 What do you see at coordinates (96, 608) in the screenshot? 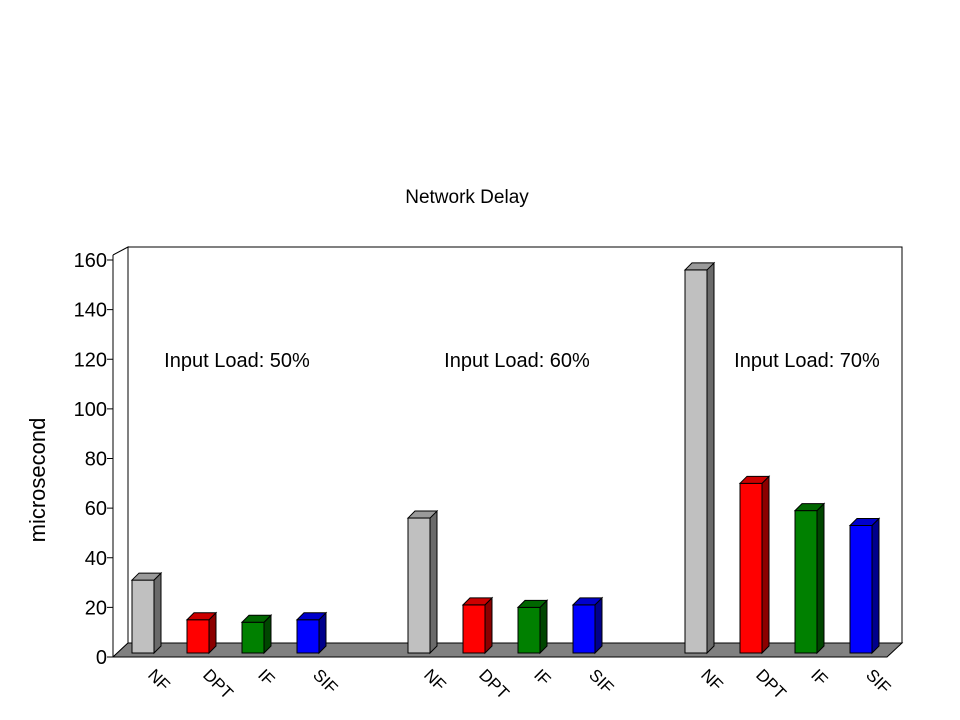
I see `y-tick-label: 20` at bounding box center [96, 608].